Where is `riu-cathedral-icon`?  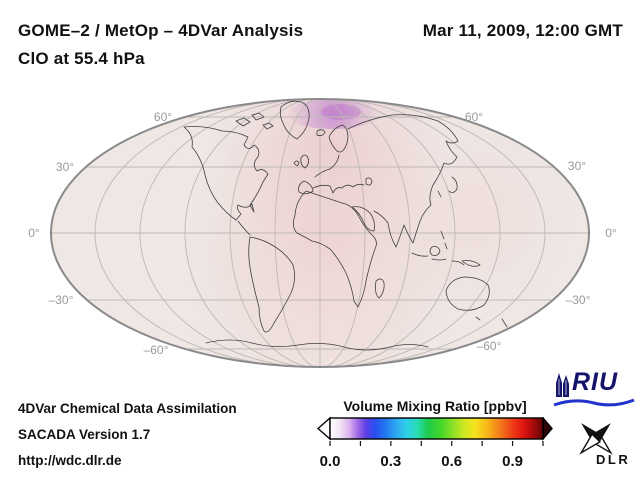
riu-cathedral-icon is located at coordinates (562, 385).